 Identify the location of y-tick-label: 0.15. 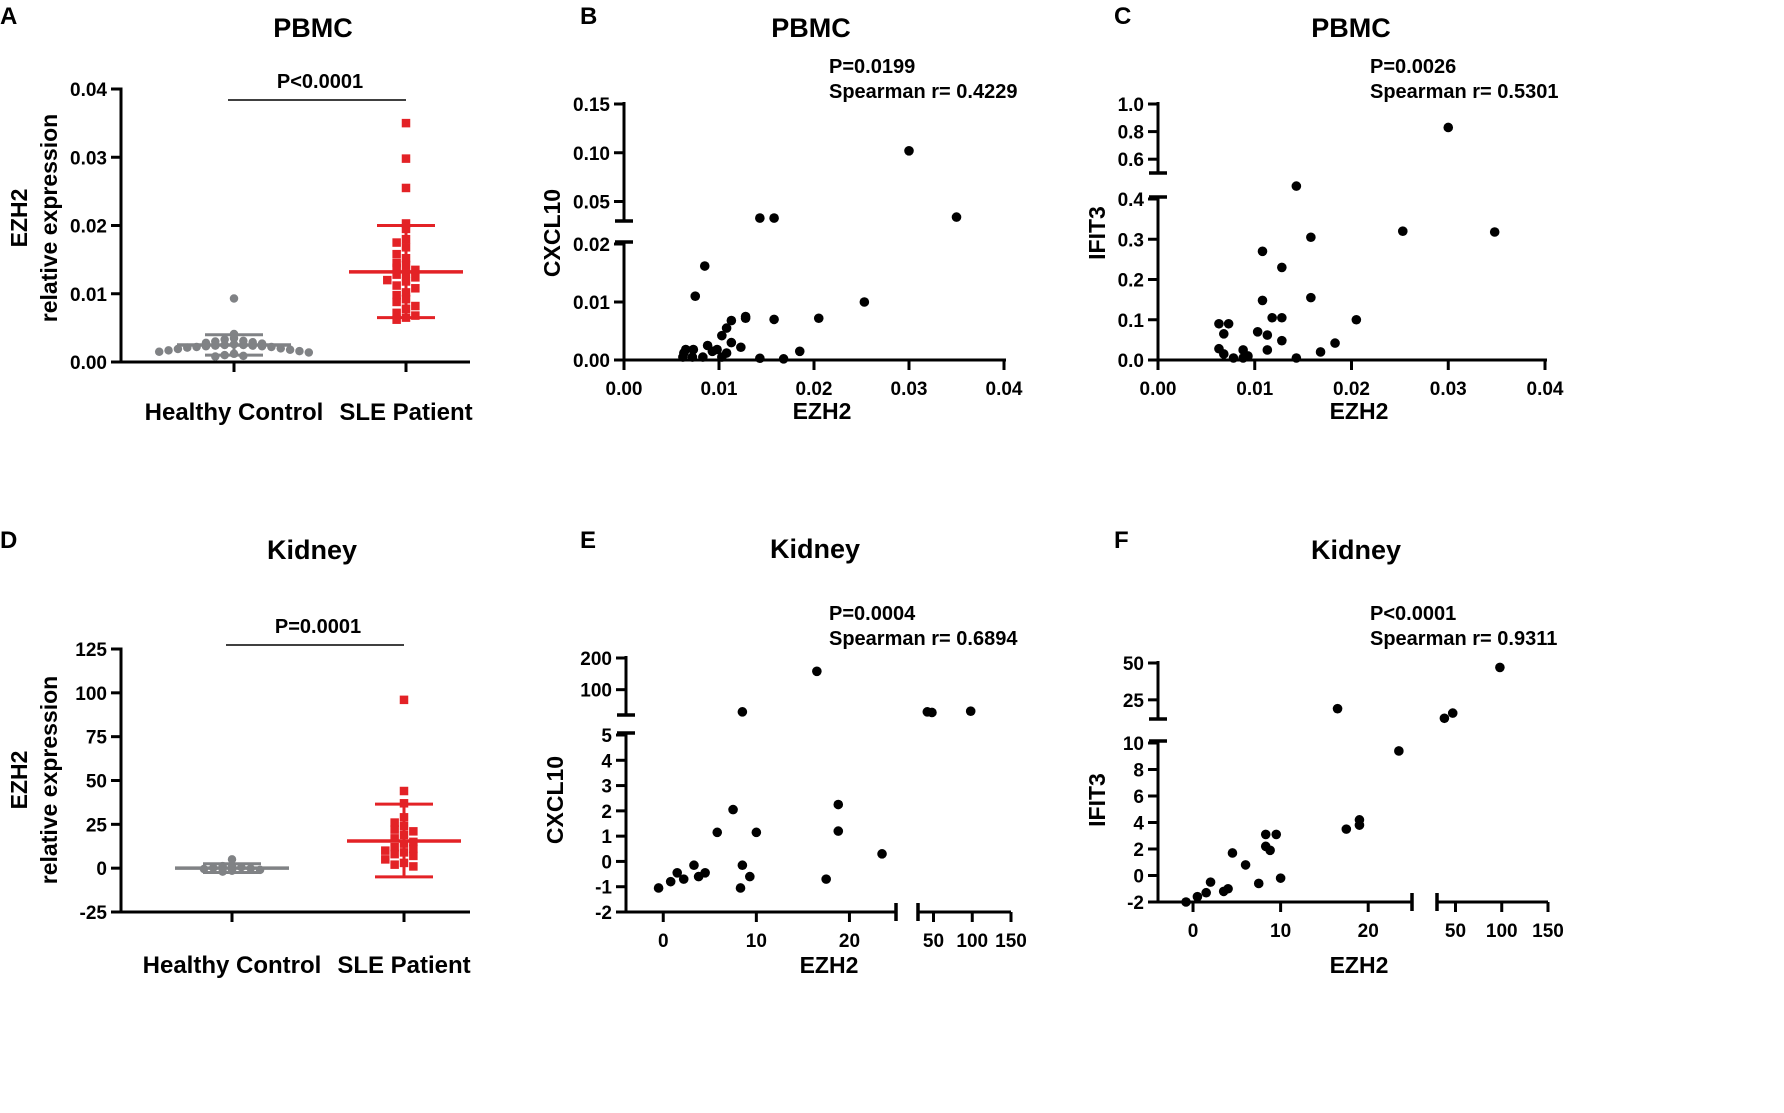
(591, 105).